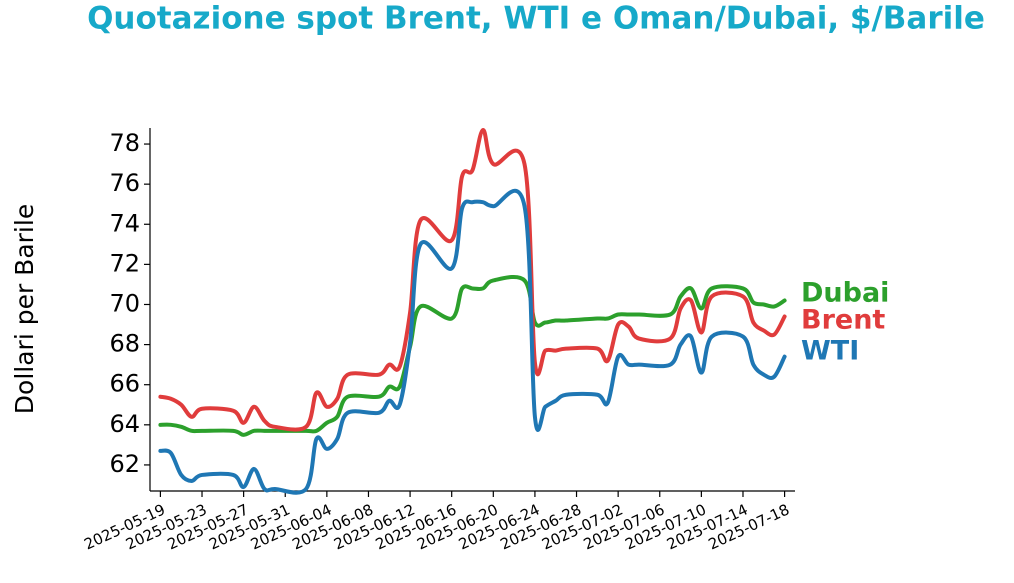 The height and width of the screenshot is (583, 1014). I want to click on y-tick-label: 70, so click(124, 303).